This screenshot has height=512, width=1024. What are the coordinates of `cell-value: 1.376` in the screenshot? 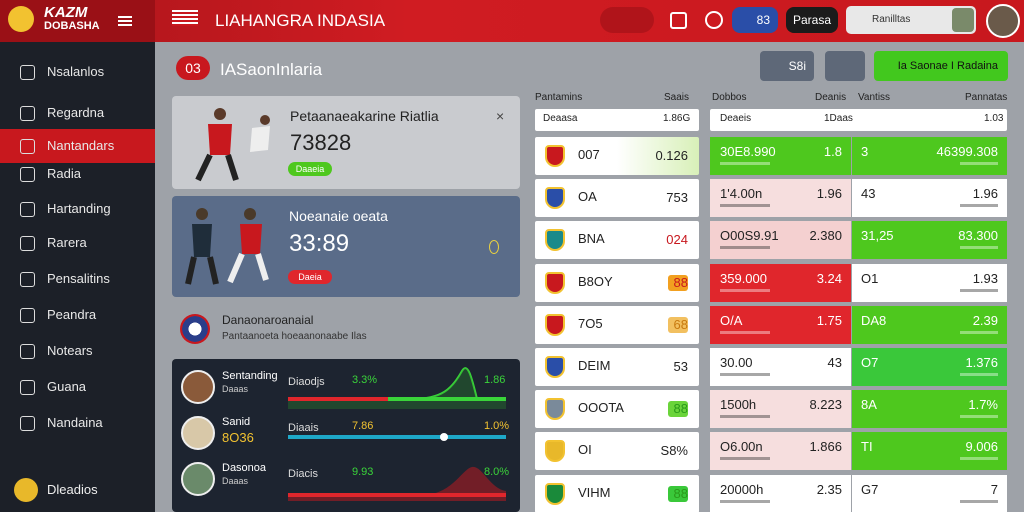 It's located at (981, 362).